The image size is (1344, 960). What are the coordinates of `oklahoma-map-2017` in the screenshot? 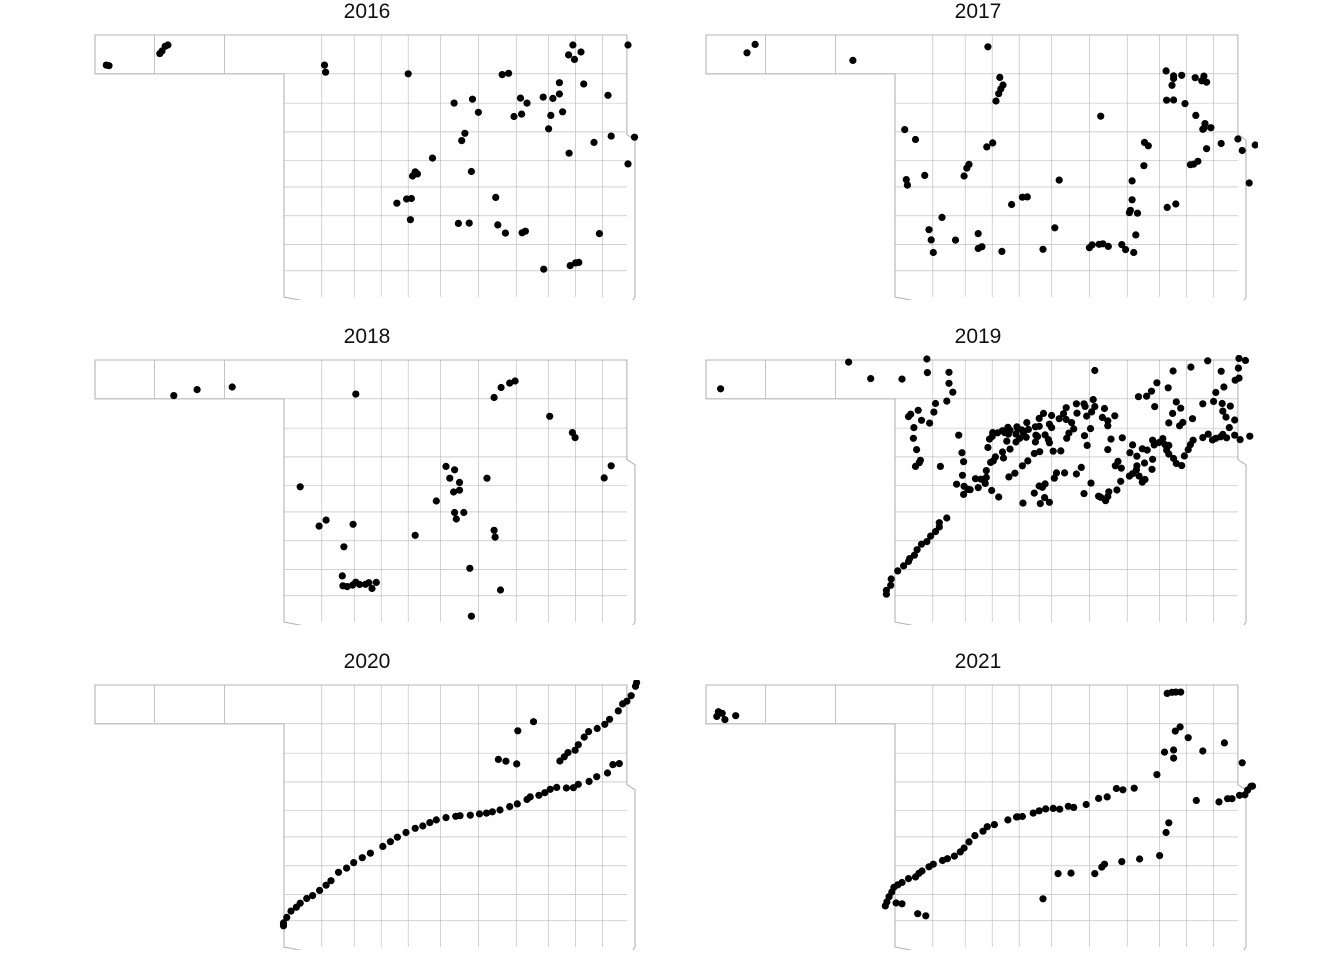 It's located at (981, 167).